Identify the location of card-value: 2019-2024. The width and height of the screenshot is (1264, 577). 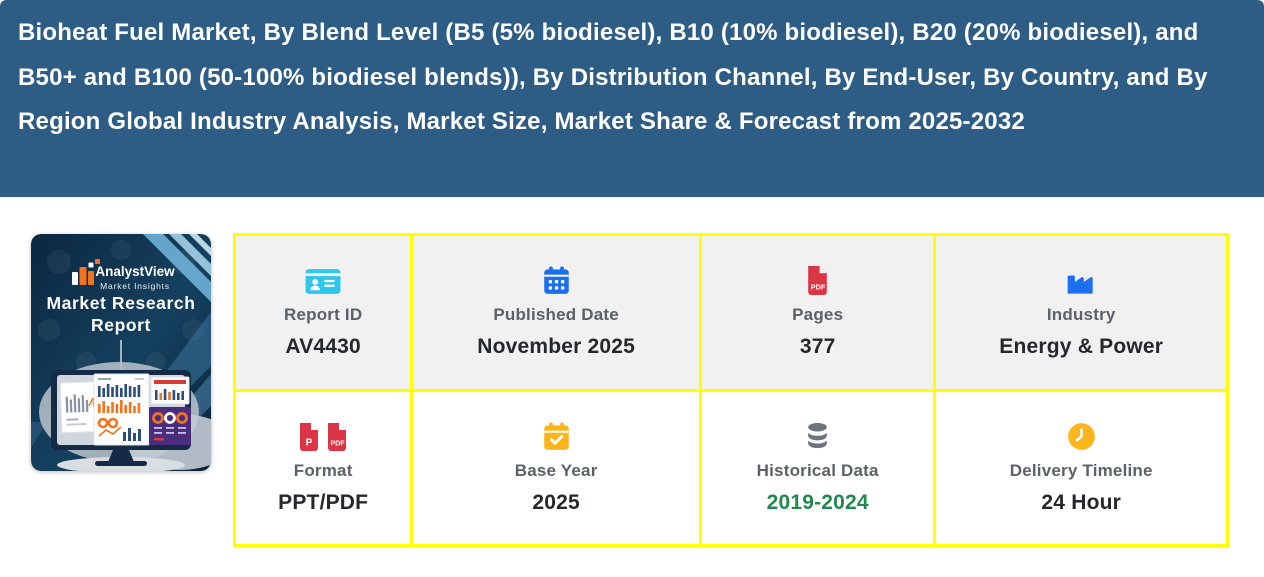
(817, 502).